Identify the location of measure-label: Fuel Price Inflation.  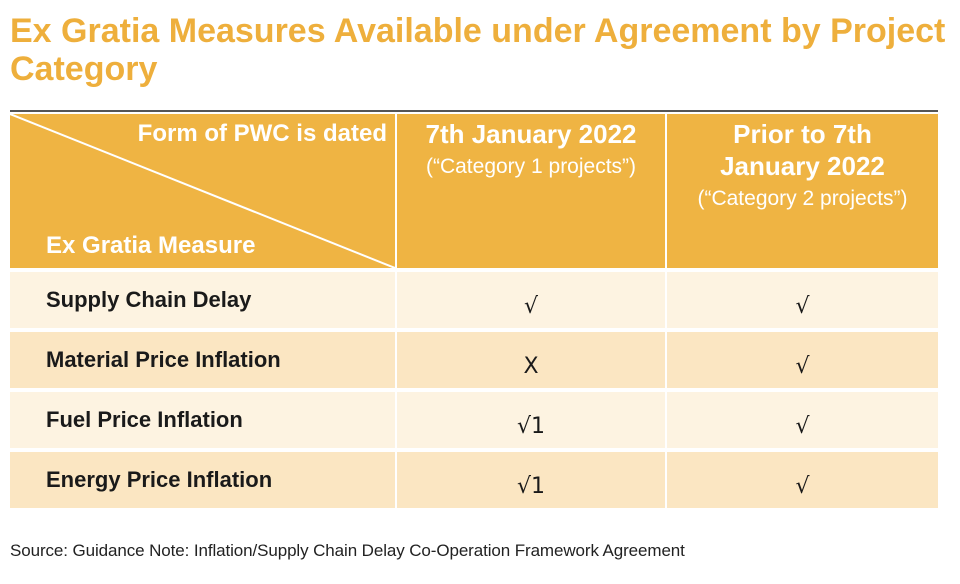
(202, 420).